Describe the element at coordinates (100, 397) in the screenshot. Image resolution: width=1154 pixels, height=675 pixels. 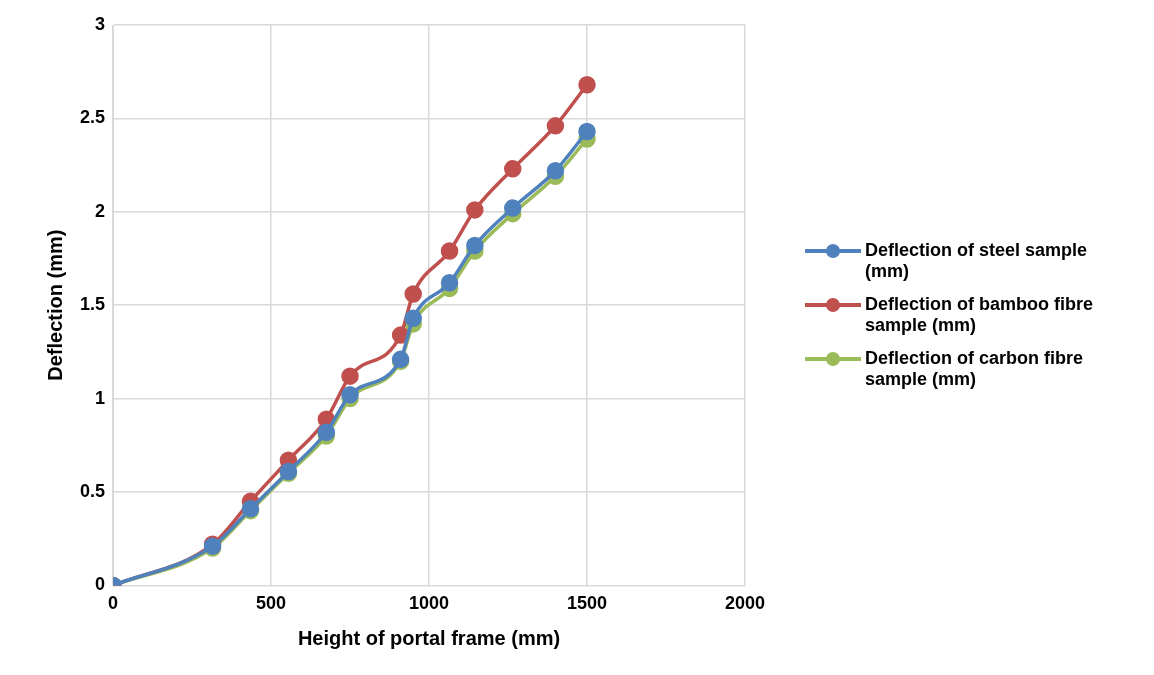
I see `y-tick-label: 1` at that location.